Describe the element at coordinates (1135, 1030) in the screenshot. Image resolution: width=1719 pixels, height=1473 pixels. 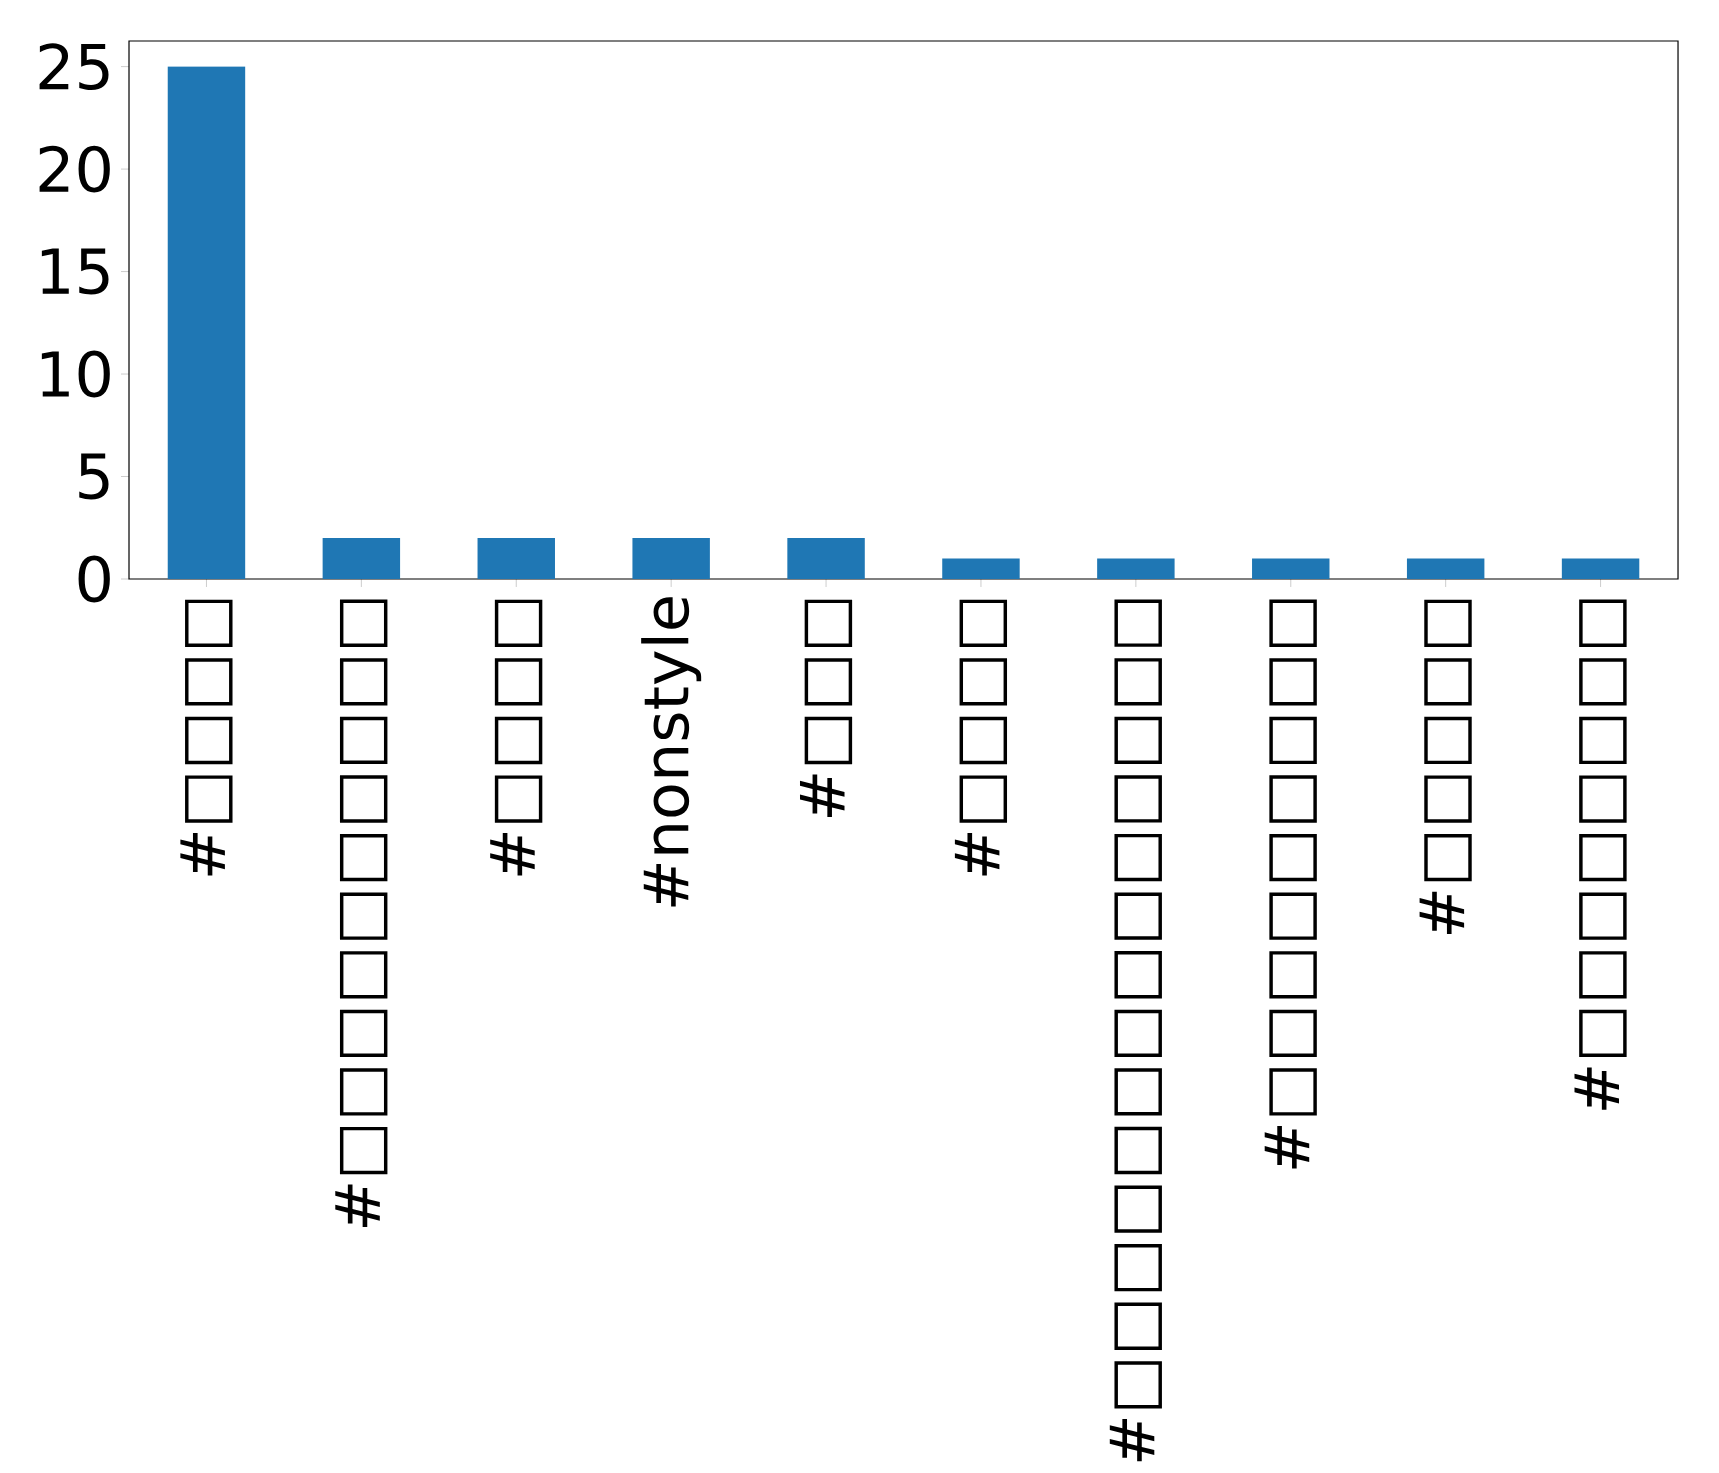
I see `x-tick-label: #□□□□□□□□□□□□□□` at that location.